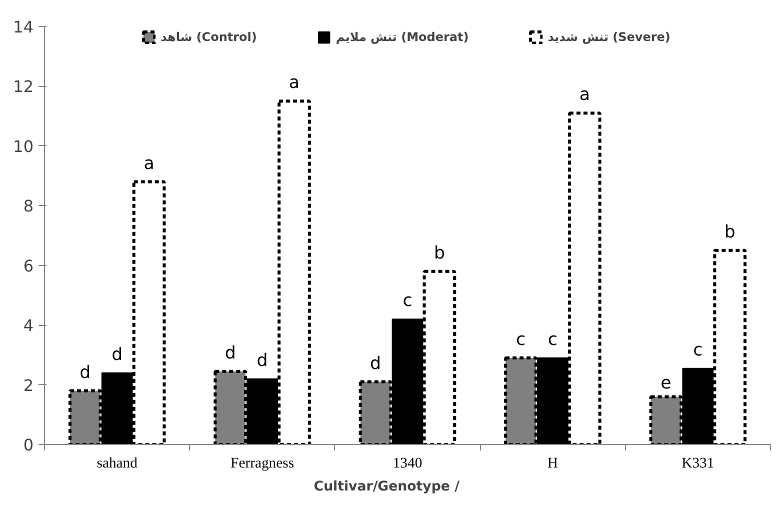 The height and width of the screenshot is (526, 783). What do you see at coordinates (28, 445) in the screenshot?
I see `y-tick-label: 0` at bounding box center [28, 445].